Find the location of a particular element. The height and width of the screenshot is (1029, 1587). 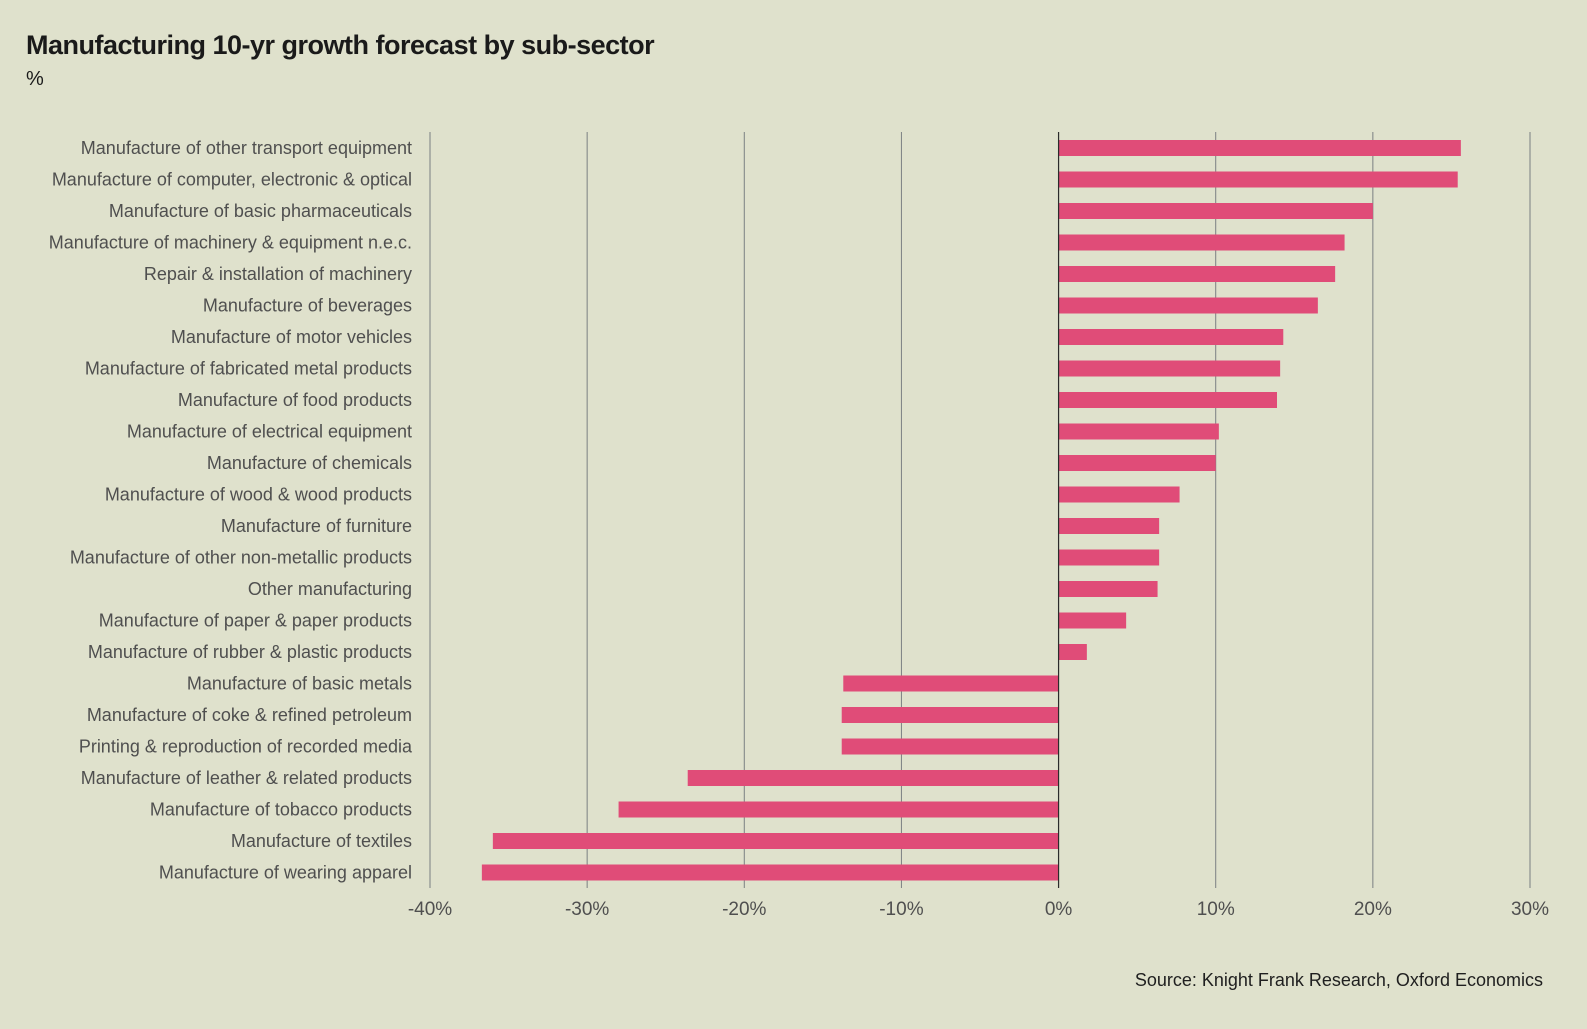

category-label: Manufacture of basic metals is located at coordinates (299, 684).